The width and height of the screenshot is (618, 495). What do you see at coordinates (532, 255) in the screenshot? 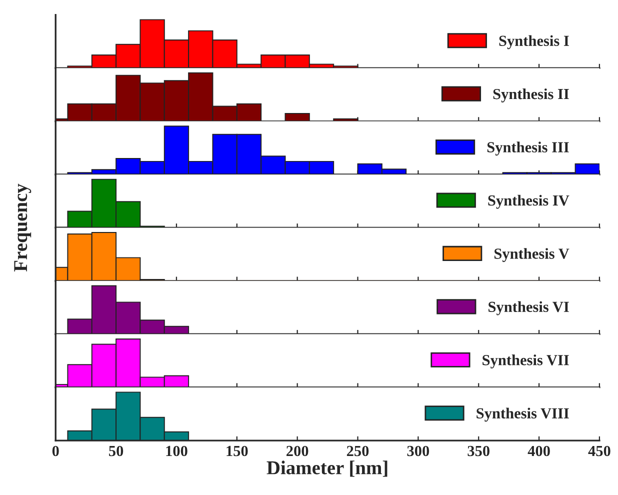
I see `legend-label: Synthesis V` at bounding box center [532, 255].